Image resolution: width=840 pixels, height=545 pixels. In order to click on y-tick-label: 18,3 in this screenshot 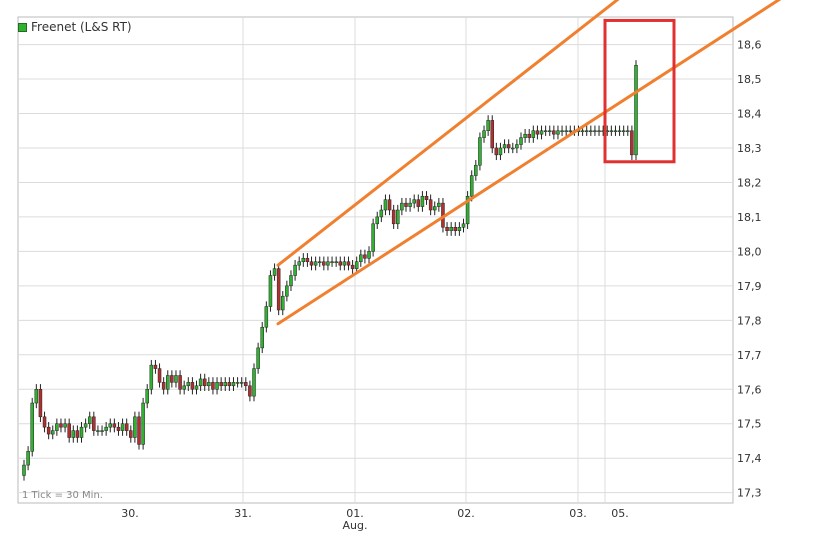, I will do `click(749, 148)`.